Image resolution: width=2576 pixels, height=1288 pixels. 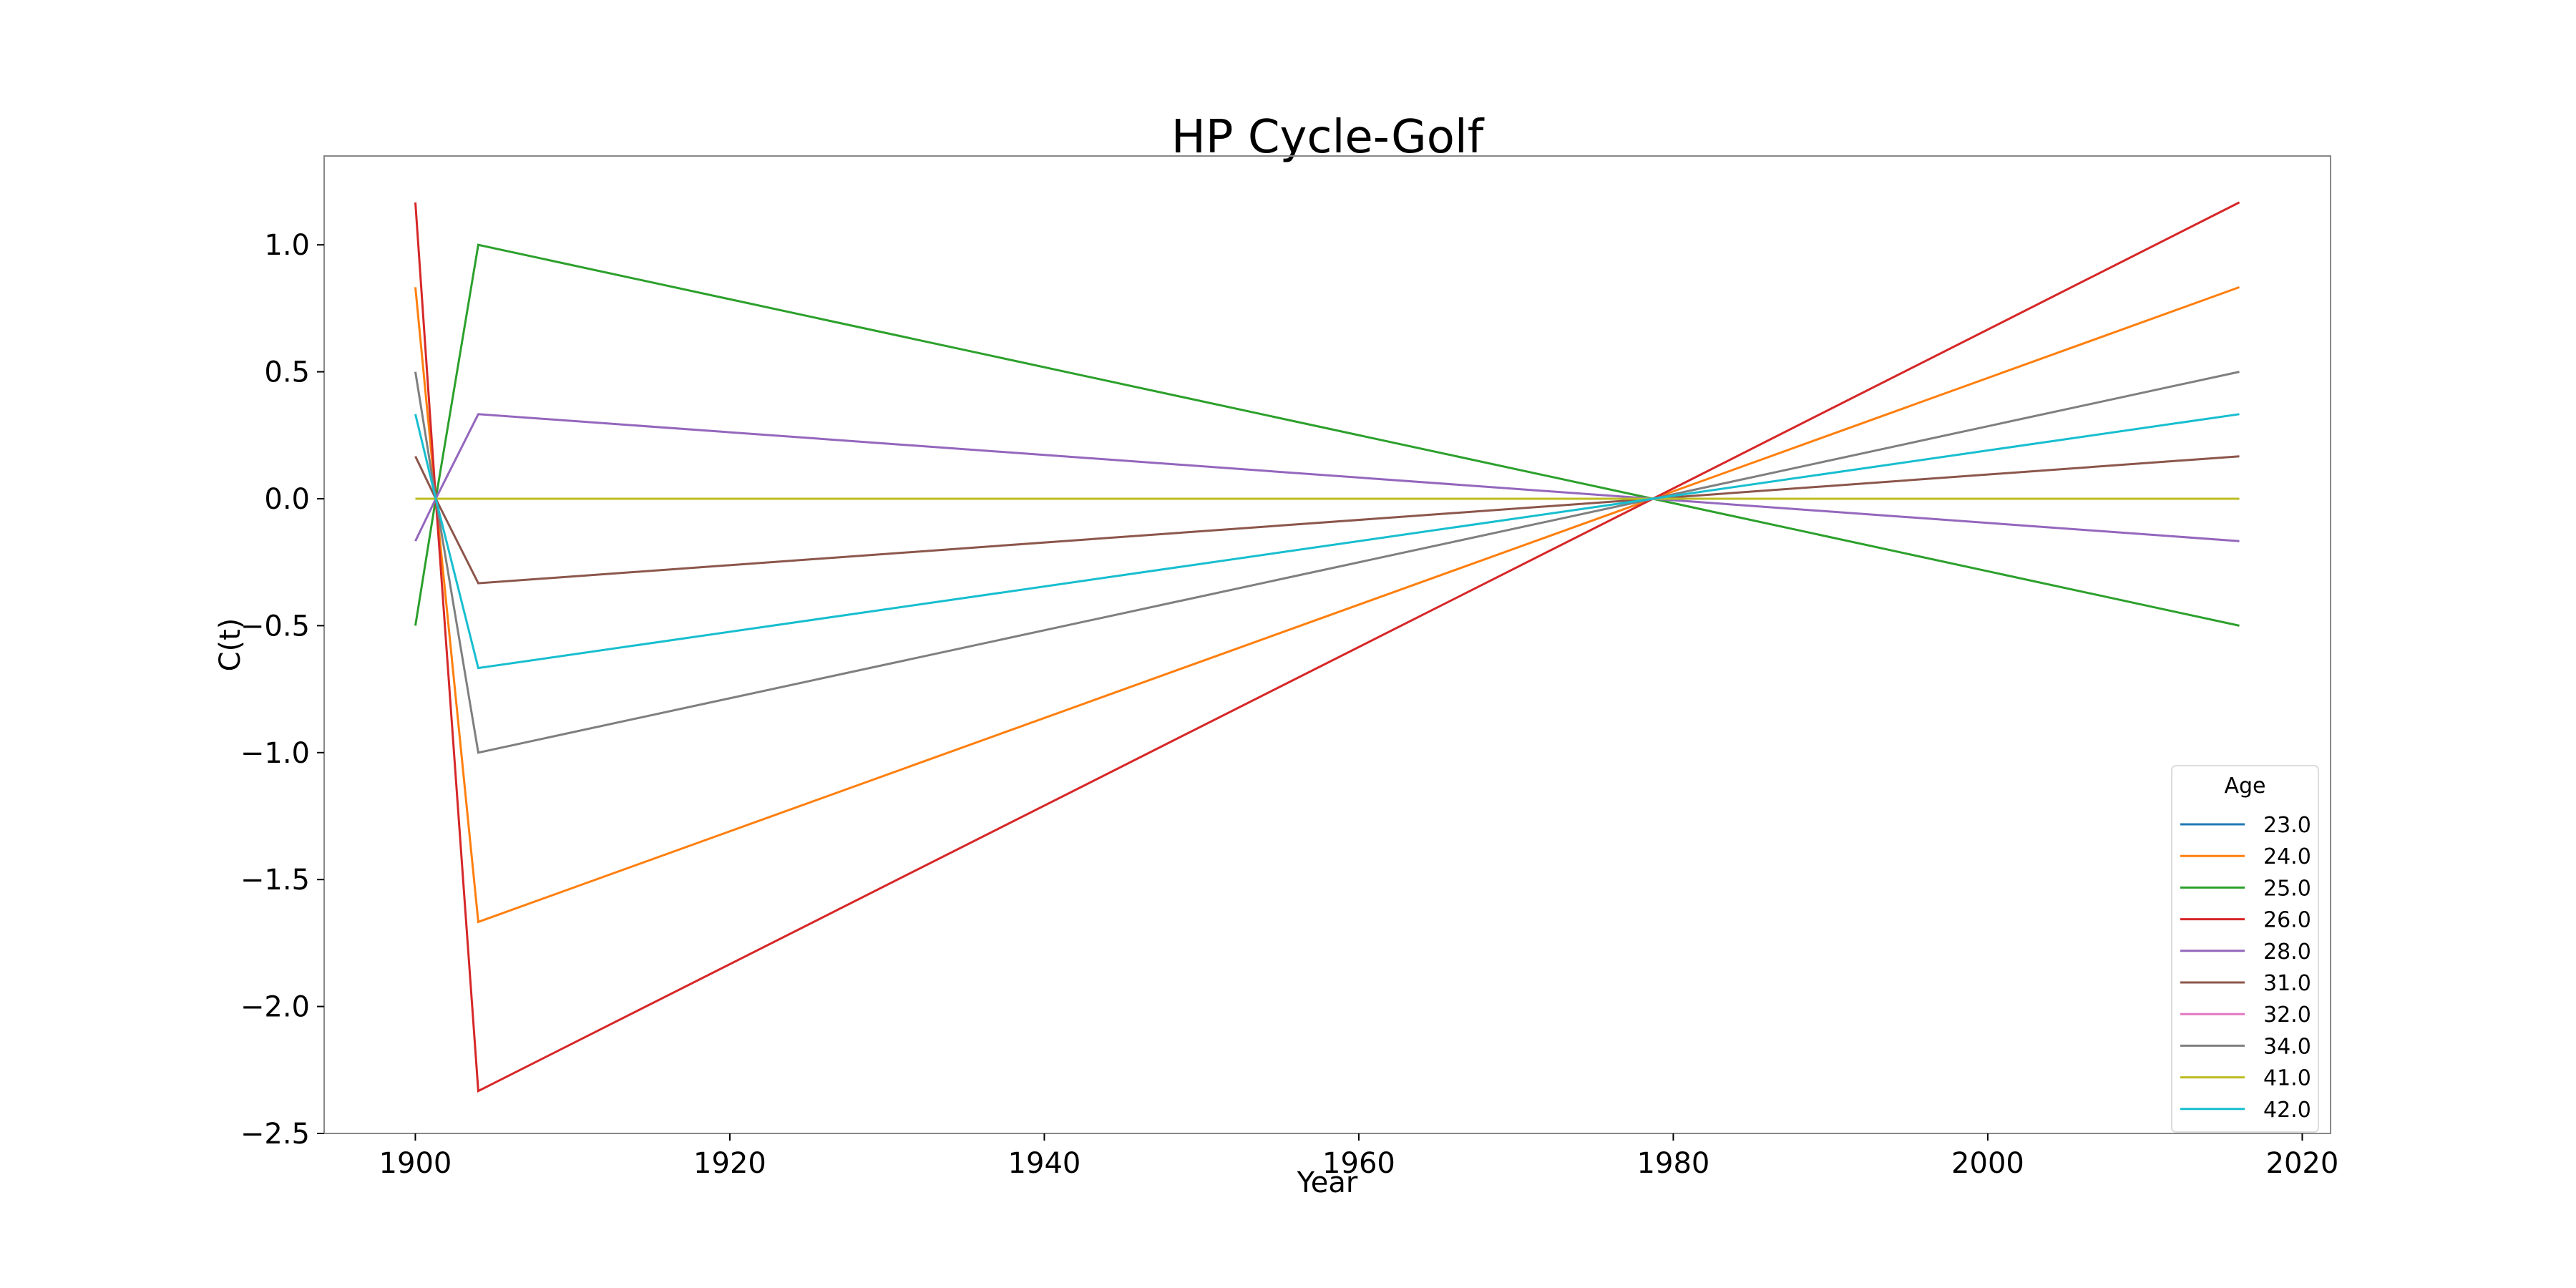 I want to click on y-axis: −2.5 −2.0 −1.5 −1.0 −0.5 0.0 0.5 1.0, so click(x=282, y=690).